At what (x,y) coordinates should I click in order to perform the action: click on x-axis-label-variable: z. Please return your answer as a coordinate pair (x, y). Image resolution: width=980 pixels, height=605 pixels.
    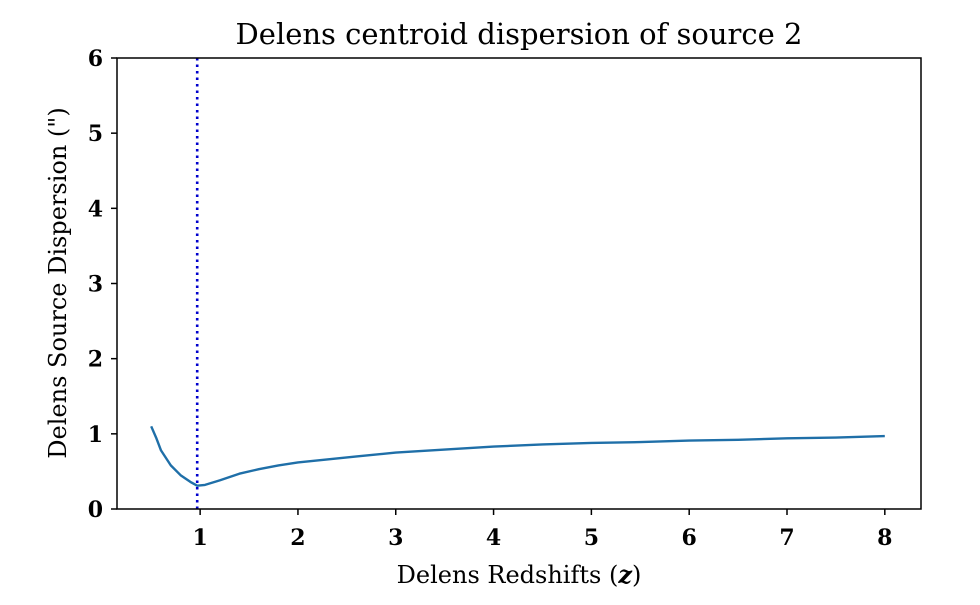
    Looking at the image, I should click on (625, 574).